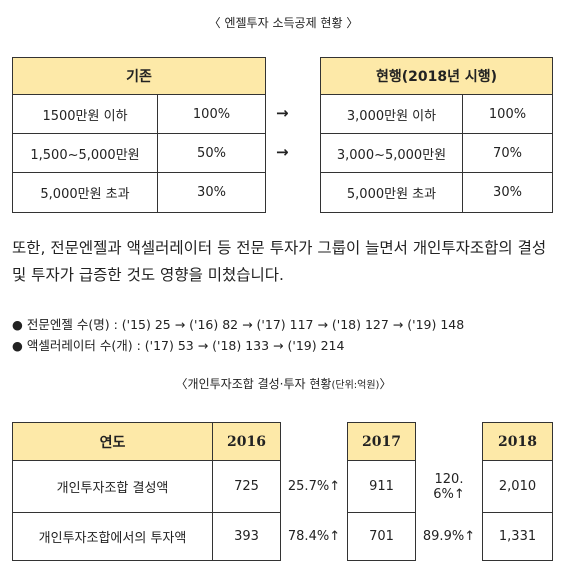 The height and width of the screenshot is (585, 567). Describe the element at coordinates (385, 384) in the screenshot. I see `table-title-close: 〉` at that location.